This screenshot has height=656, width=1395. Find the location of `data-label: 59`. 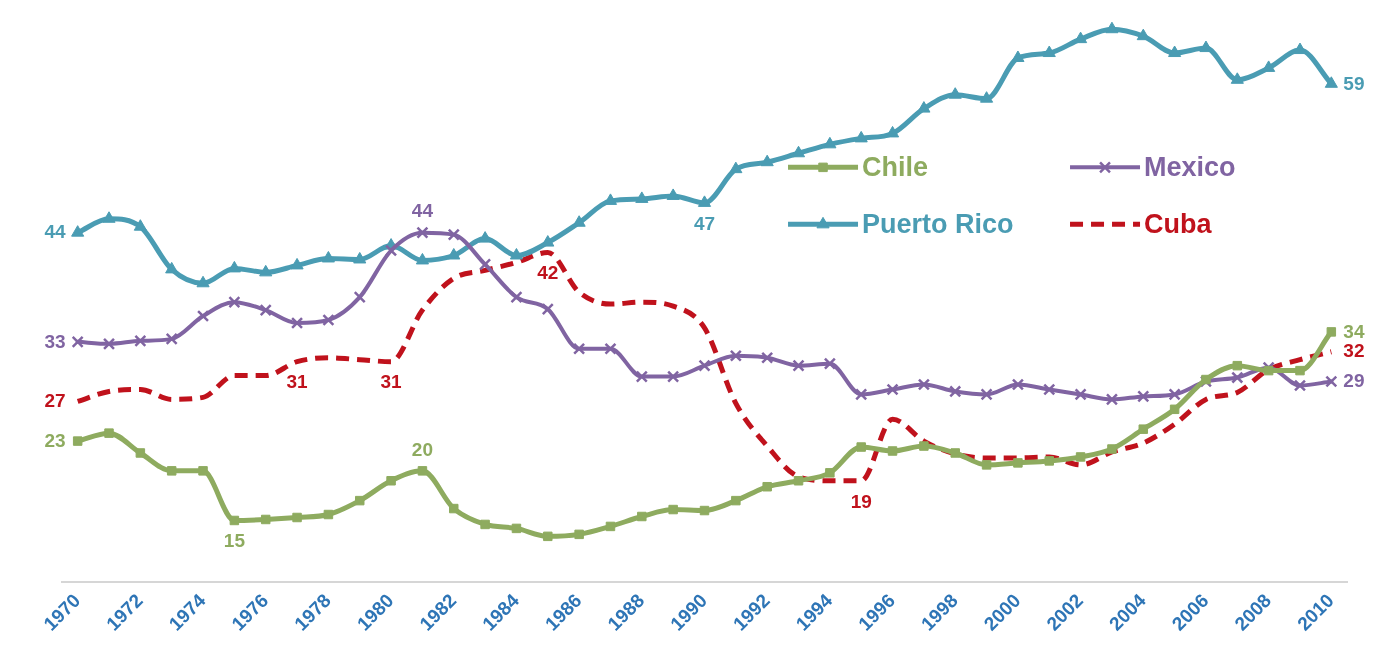

data-label: 59 is located at coordinates (1354, 83).